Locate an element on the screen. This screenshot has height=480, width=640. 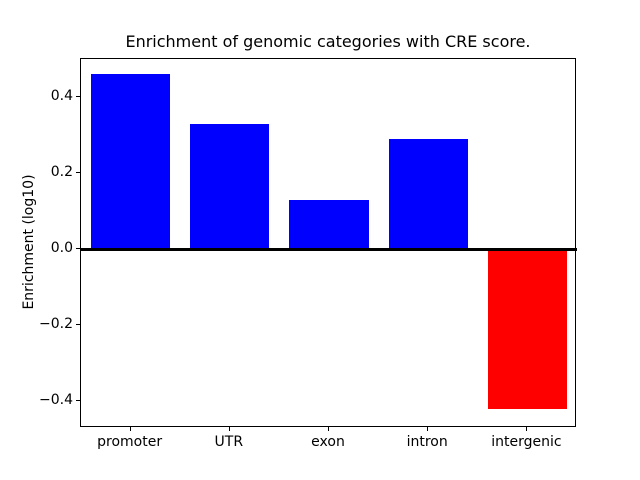
bar-intergenic is located at coordinates (527, 329).